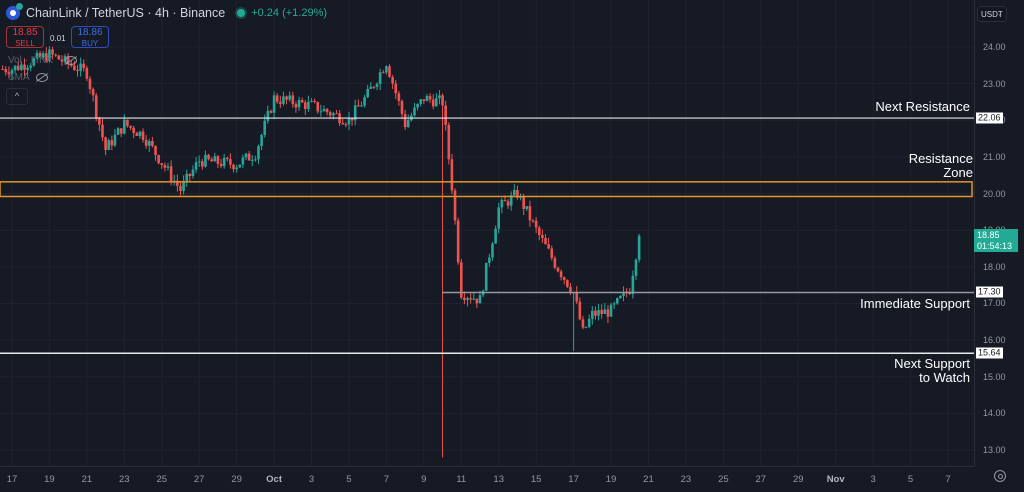 The width and height of the screenshot is (1024, 492). What do you see at coordinates (940, 158) in the screenshot?
I see `resistance-zone-label-line1: Resistance` at bounding box center [940, 158].